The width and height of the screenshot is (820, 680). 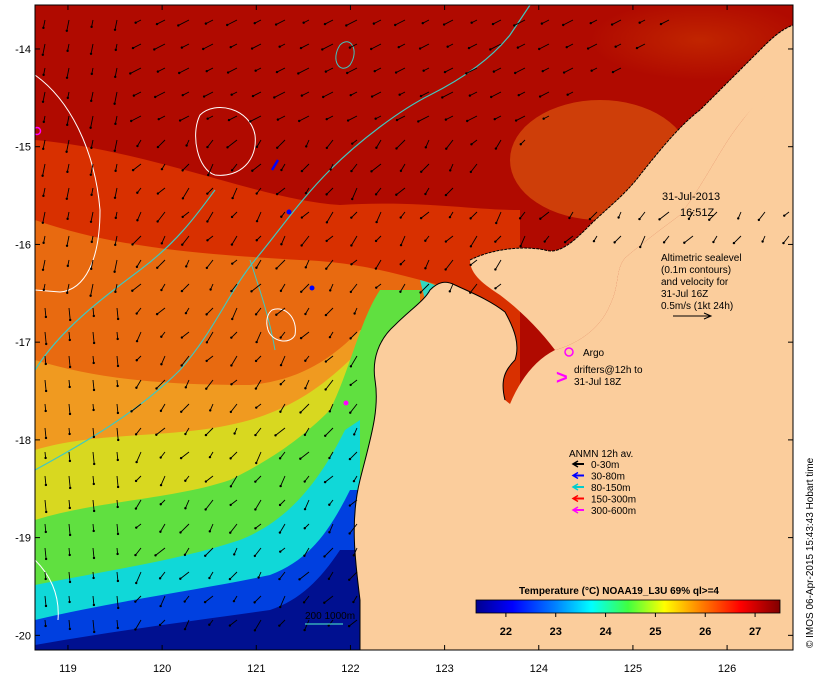 What do you see at coordinates (275, 165) in the screenshot?
I see `mooring-arrow-blue` at bounding box center [275, 165].